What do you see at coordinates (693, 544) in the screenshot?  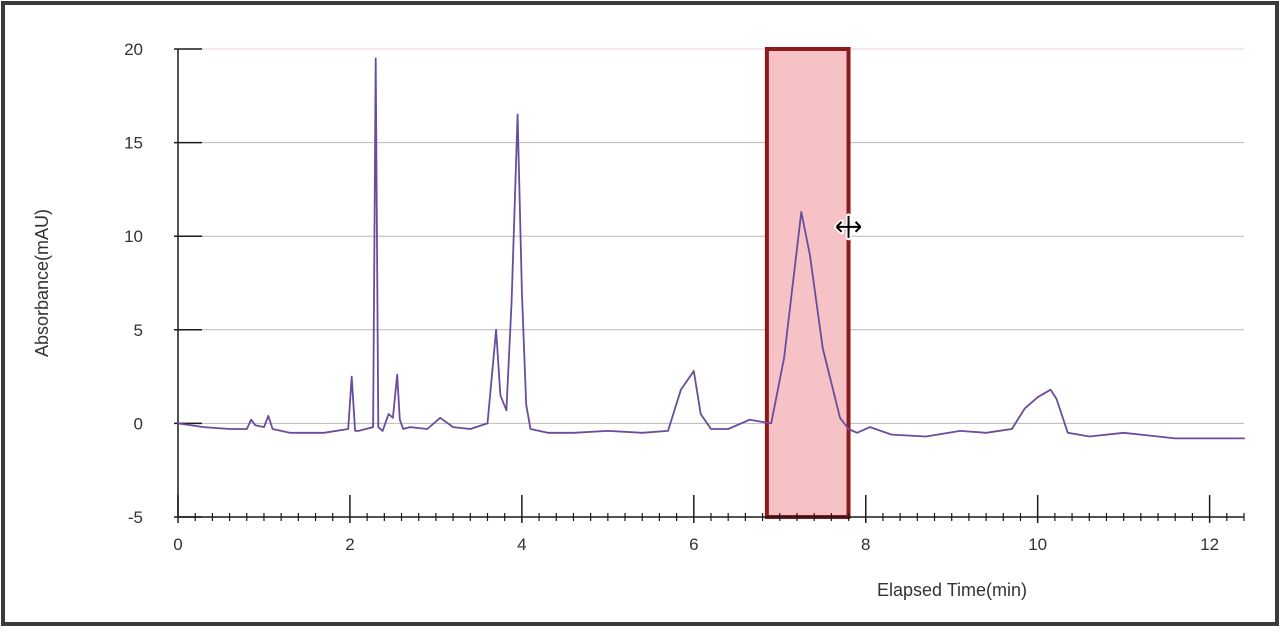 I see `x-tick-label: 6` at bounding box center [693, 544].